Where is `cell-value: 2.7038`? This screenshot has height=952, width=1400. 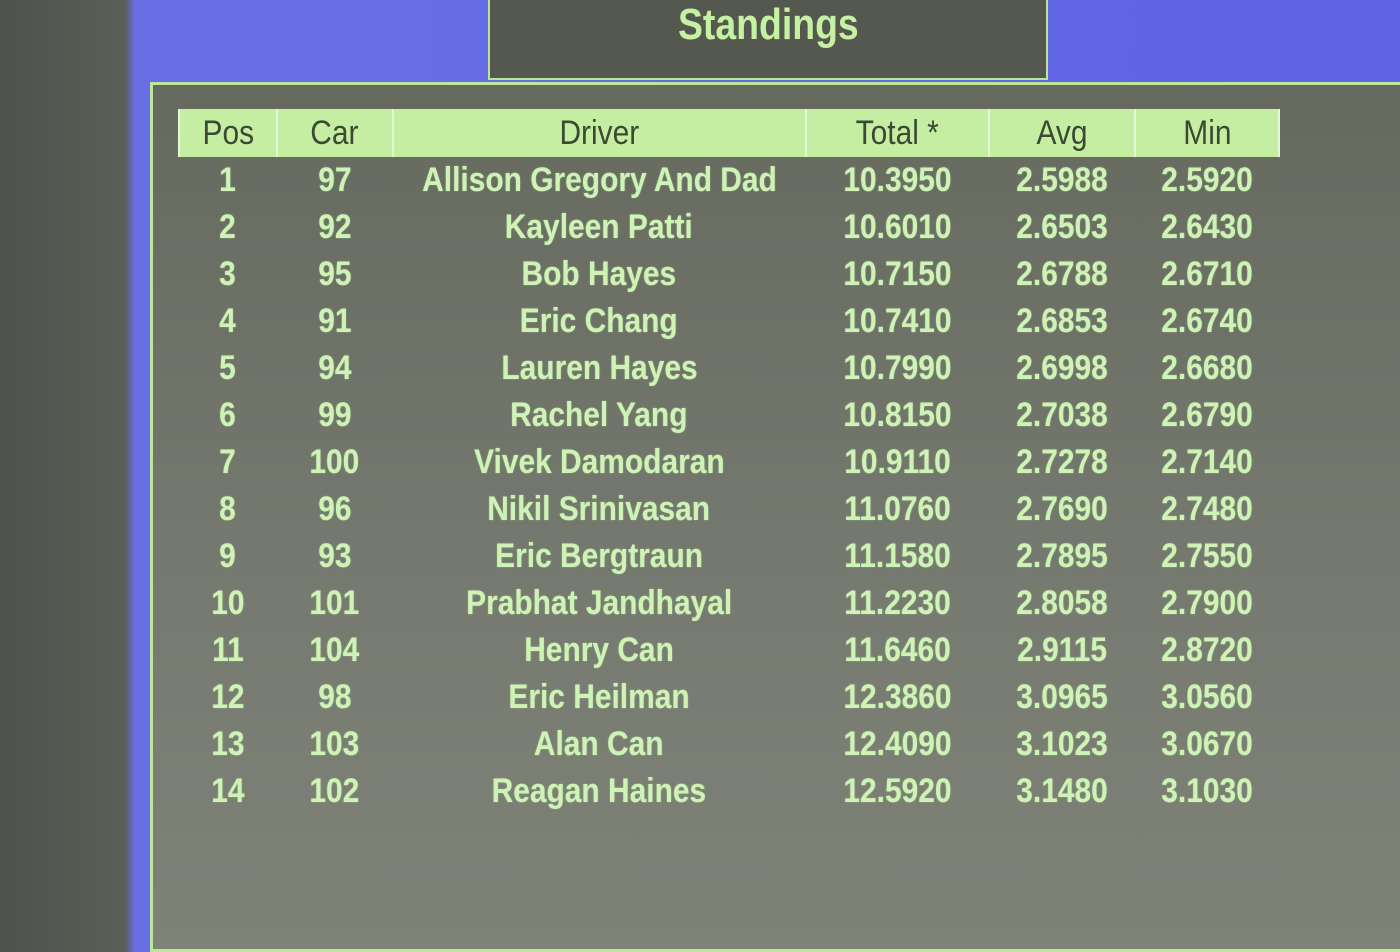
cell-value: 2.7038 is located at coordinates (1062, 415).